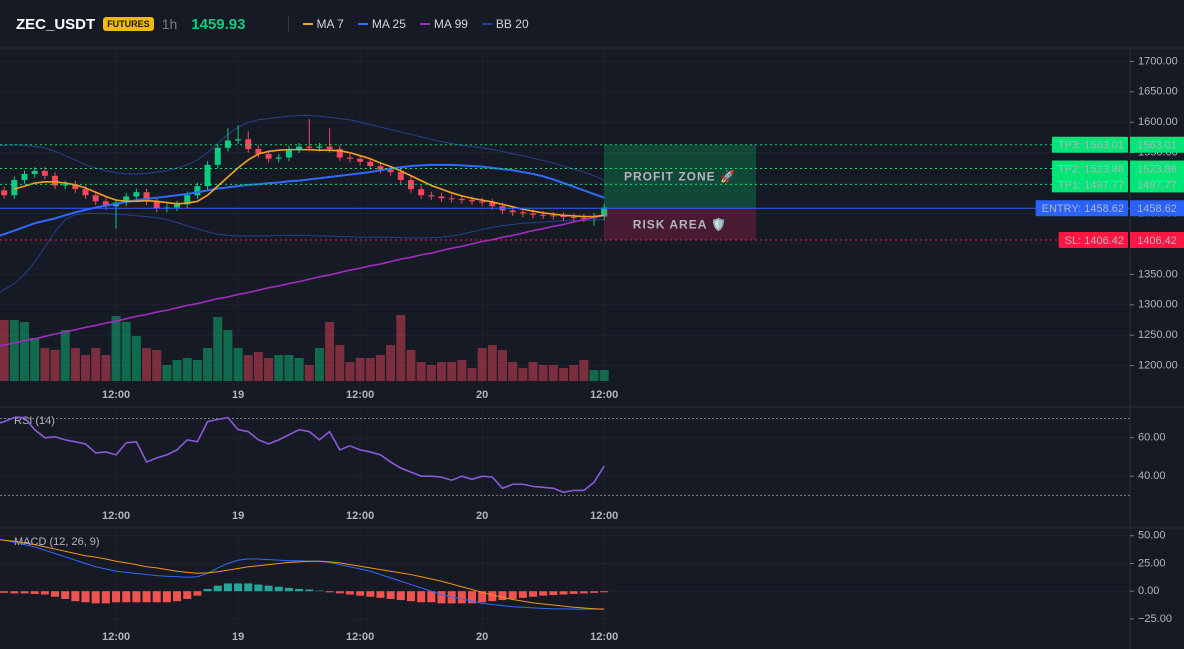 Image resolution: width=1184 pixels, height=649 pixels. What do you see at coordinates (56, 24) in the screenshot?
I see `symbol: ZEC_USDT` at bounding box center [56, 24].